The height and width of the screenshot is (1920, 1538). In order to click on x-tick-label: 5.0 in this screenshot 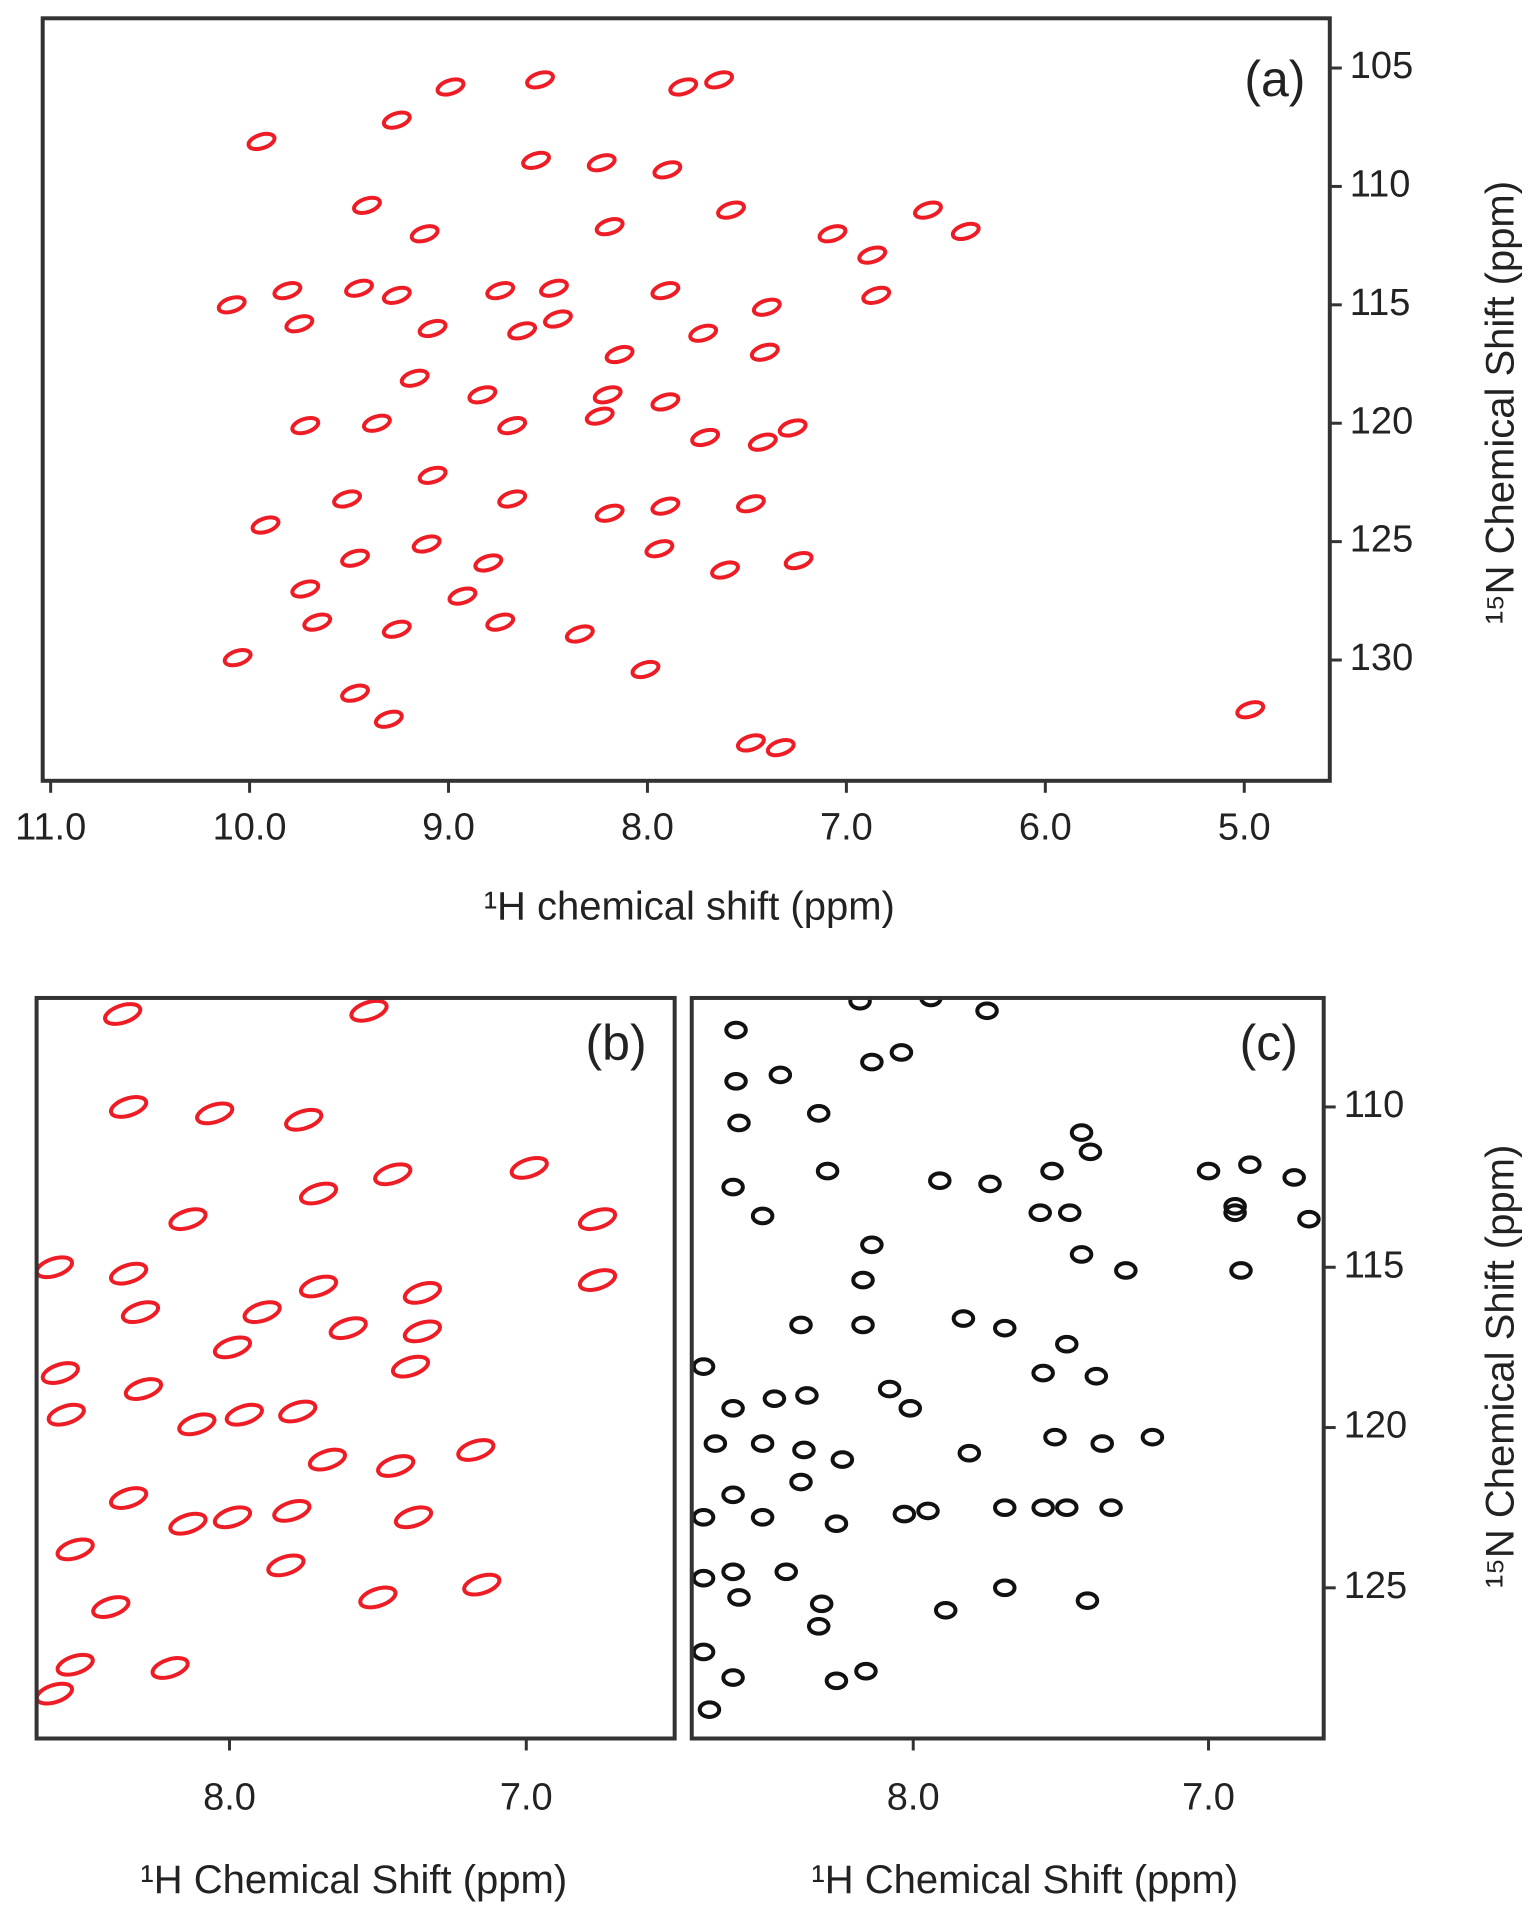, I will do `click(1244, 828)`.